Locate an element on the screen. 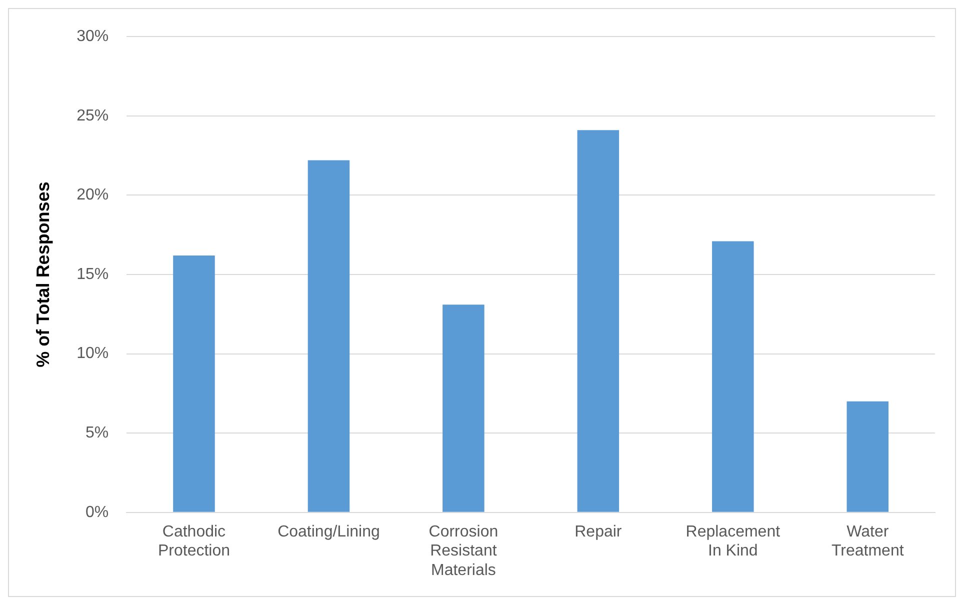 The height and width of the screenshot is (605, 964). x-tick-label: Corrosion Resistant Materials is located at coordinates (463, 551).